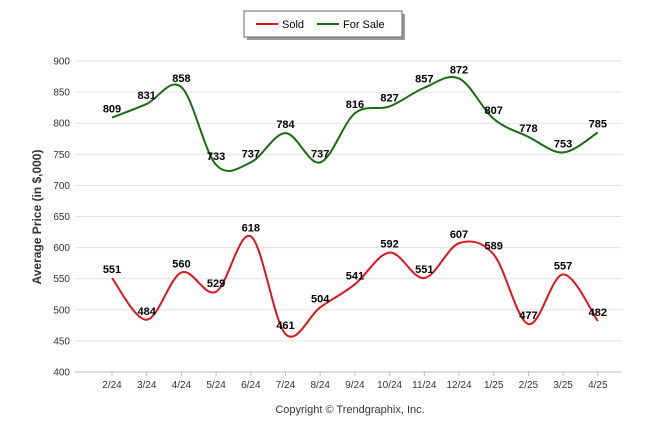 The height and width of the screenshot is (434, 646). What do you see at coordinates (459, 70) in the screenshot?
I see `data-label: 872` at bounding box center [459, 70].